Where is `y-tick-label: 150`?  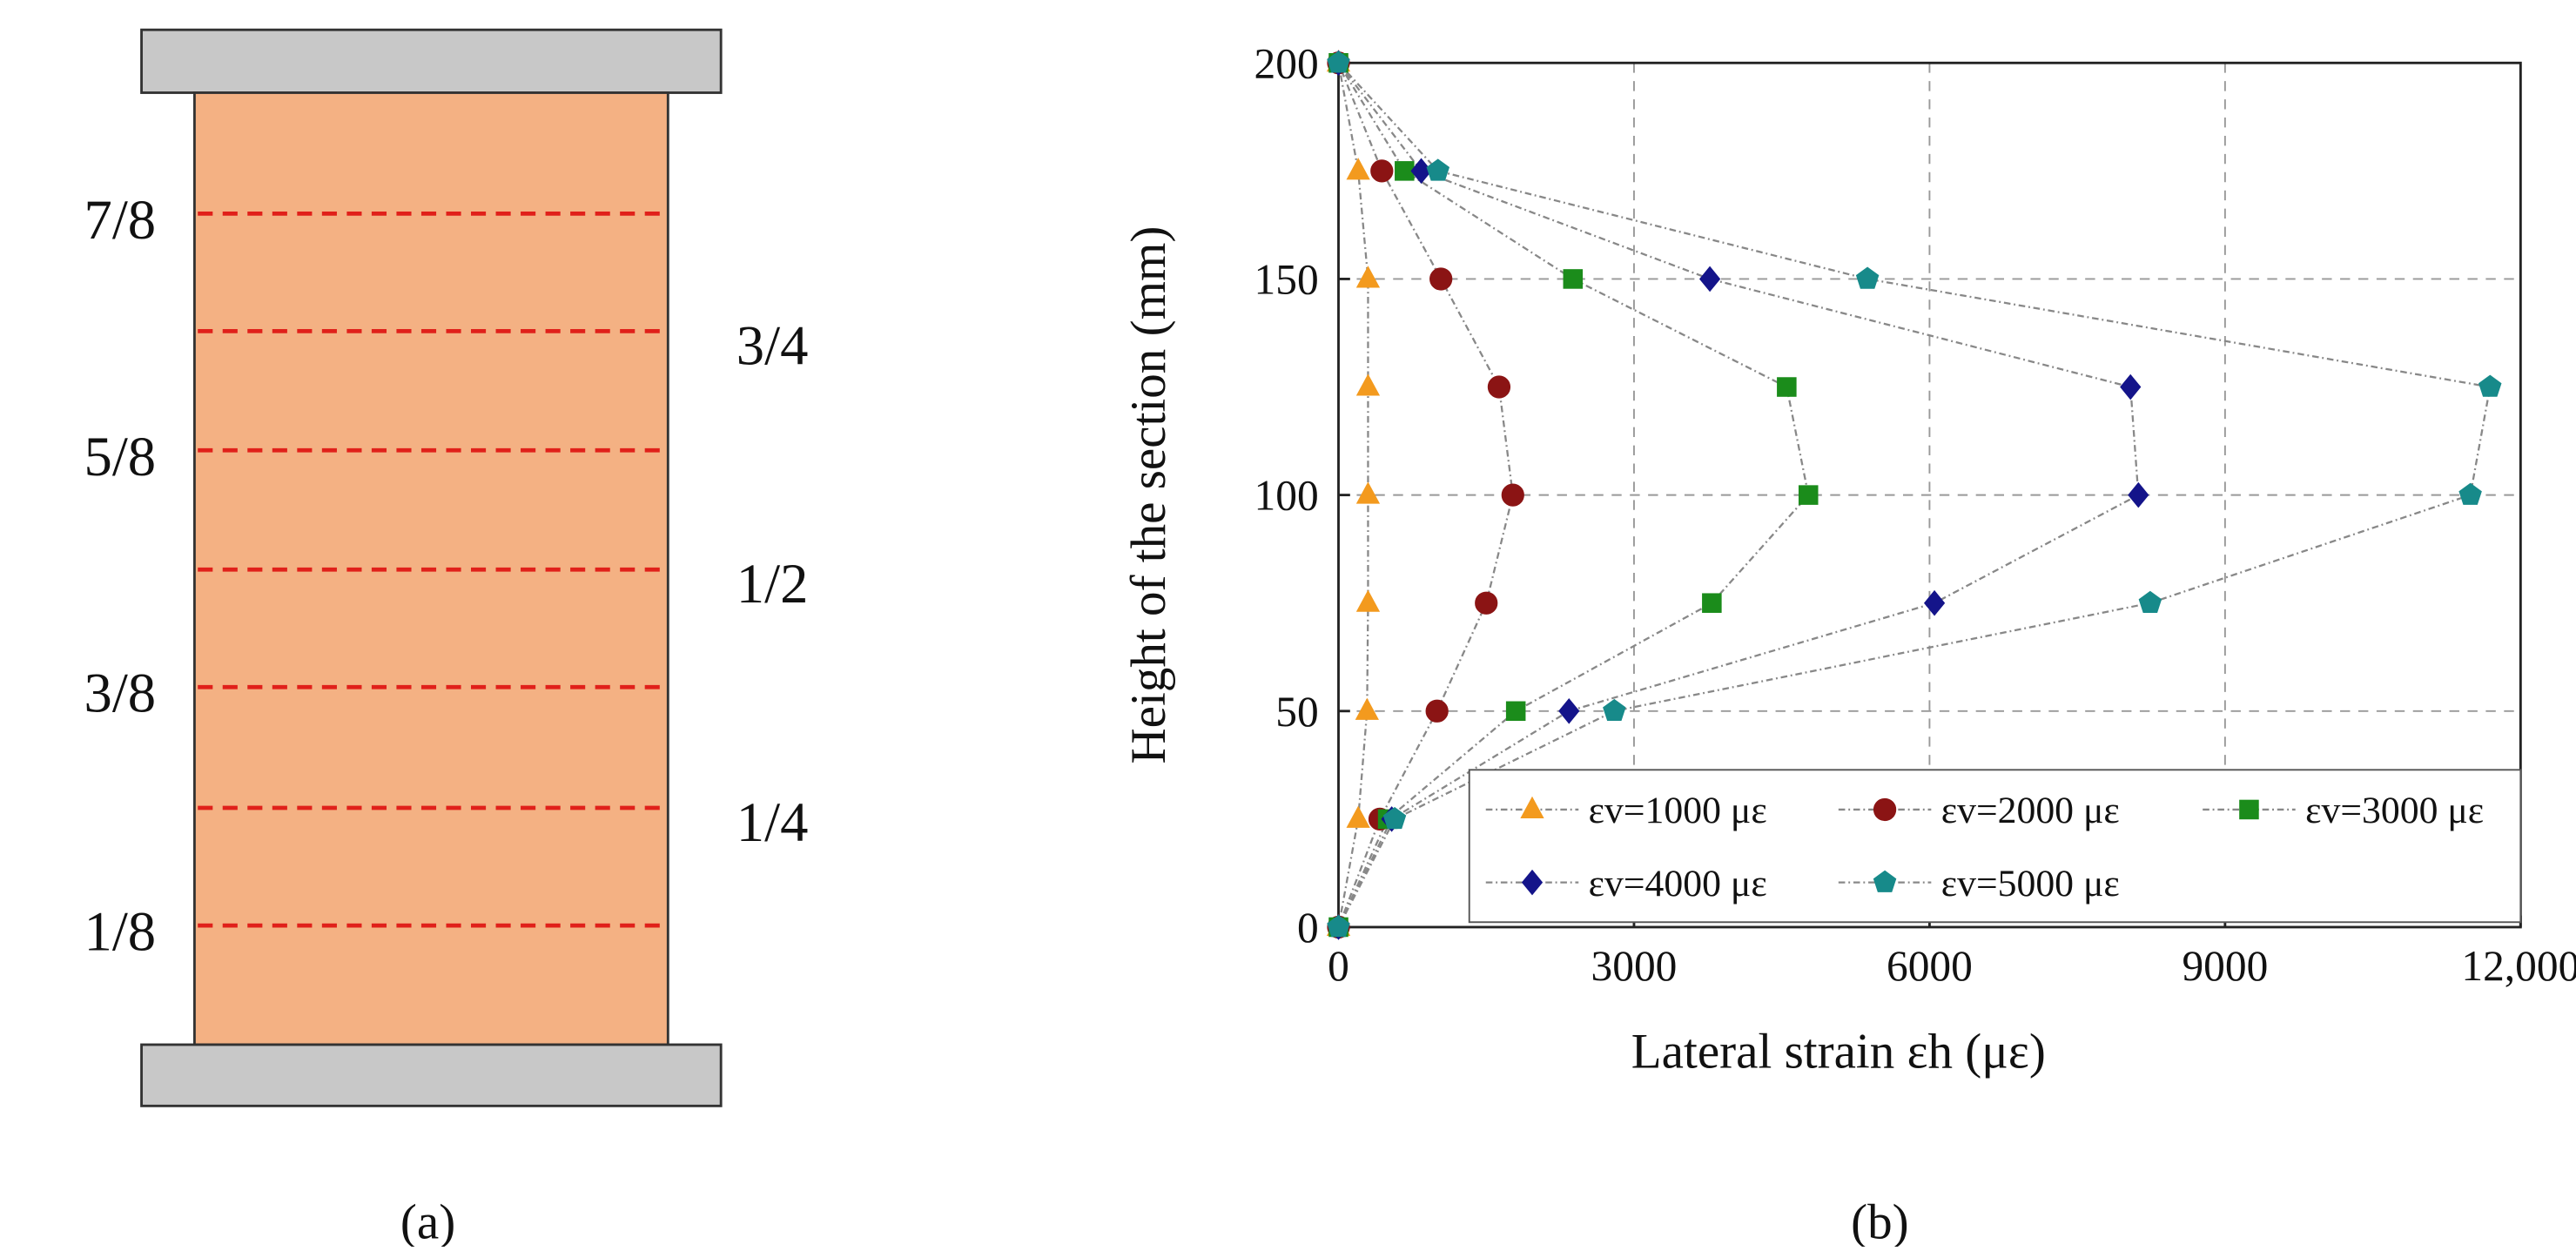
y-tick-label: 150 is located at coordinates (1286, 280).